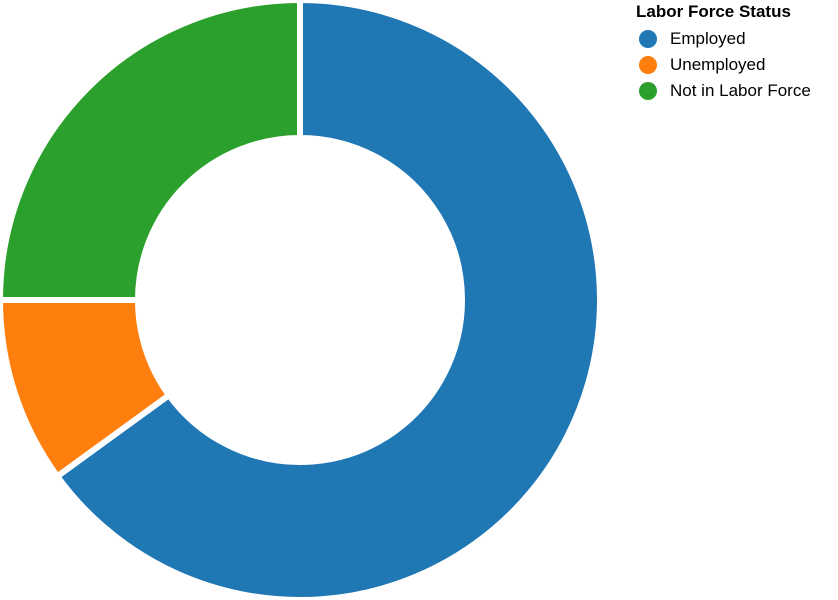  What do you see at coordinates (648, 65) in the screenshot?
I see `legend-swatch-unemployed` at bounding box center [648, 65].